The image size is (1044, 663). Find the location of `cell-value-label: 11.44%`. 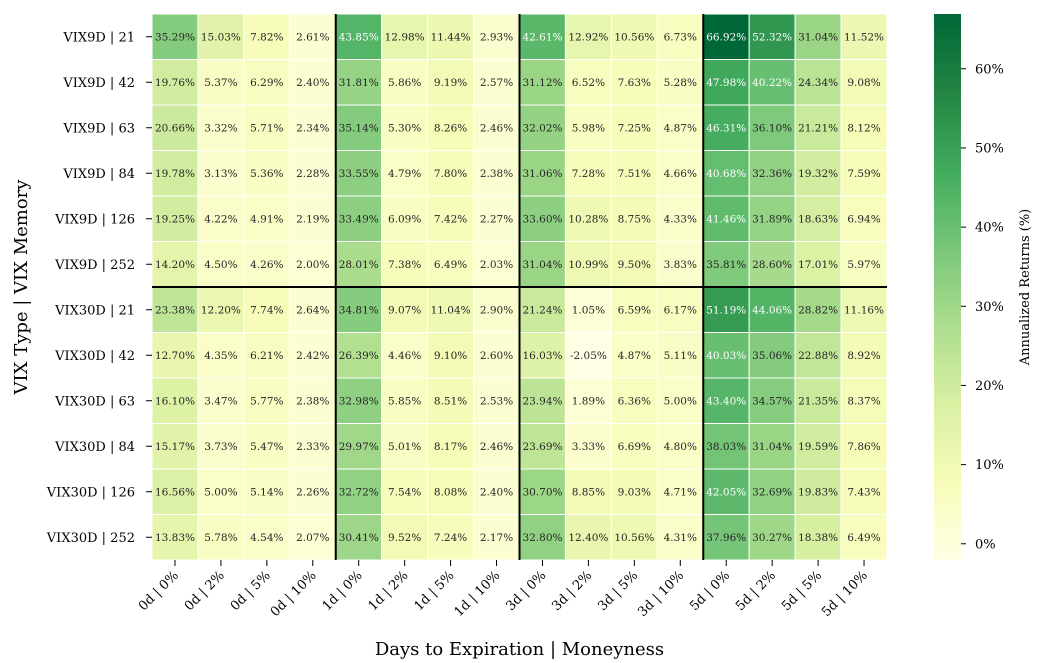

cell-value-label: 11.44% is located at coordinates (451, 37).